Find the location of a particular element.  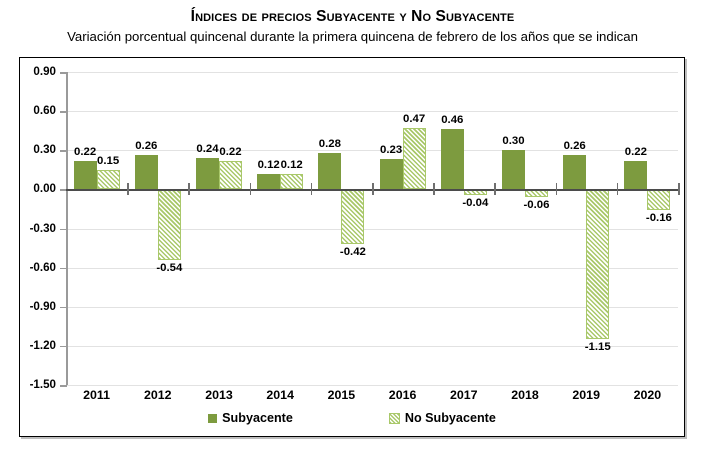

bar-2011-subyacente is located at coordinates (85, 175).